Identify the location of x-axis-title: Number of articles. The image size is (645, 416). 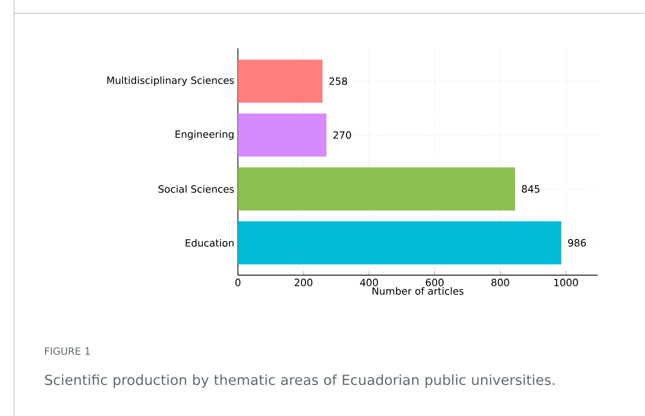
(418, 290).